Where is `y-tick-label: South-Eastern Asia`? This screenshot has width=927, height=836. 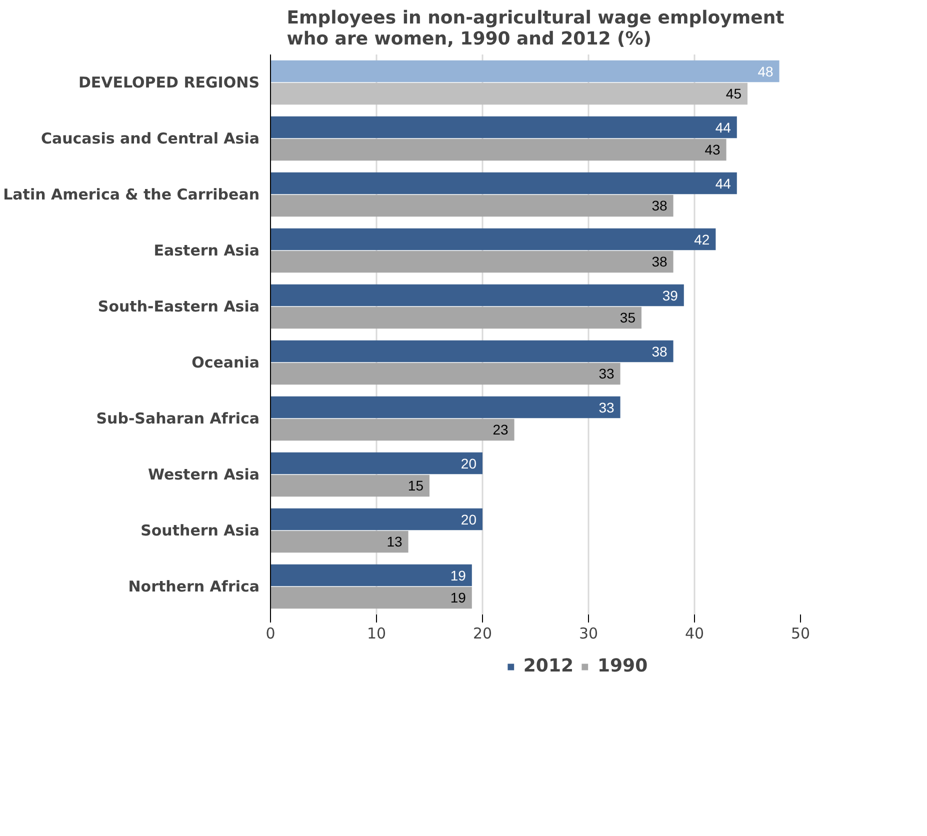 y-tick-label: South-Eastern Asia is located at coordinates (179, 307).